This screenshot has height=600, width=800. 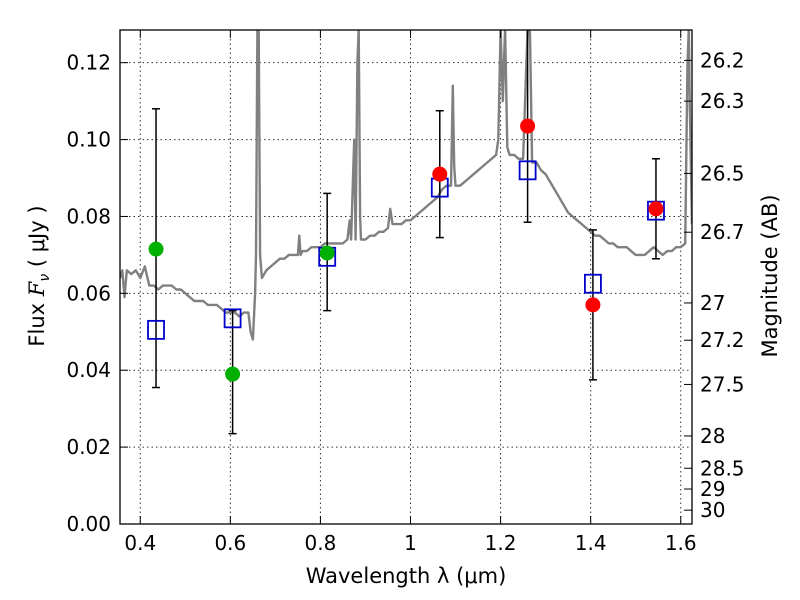 What do you see at coordinates (722, 101) in the screenshot?
I see `right-tick-label: 26.3` at bounding box center [722, 101].